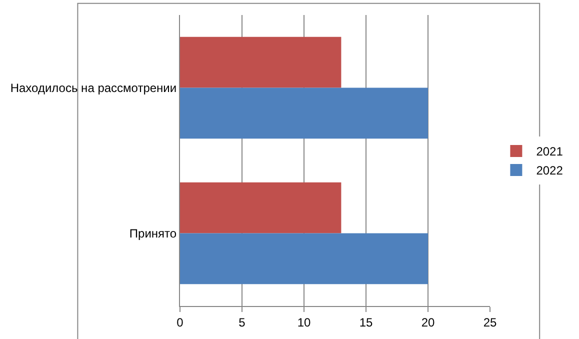 Image resolution: width=579 pixels, height=339 pixels. Describe the element at coordinates (180, 322) in the screenshot. I see `x-tick-label: 0` at that location.